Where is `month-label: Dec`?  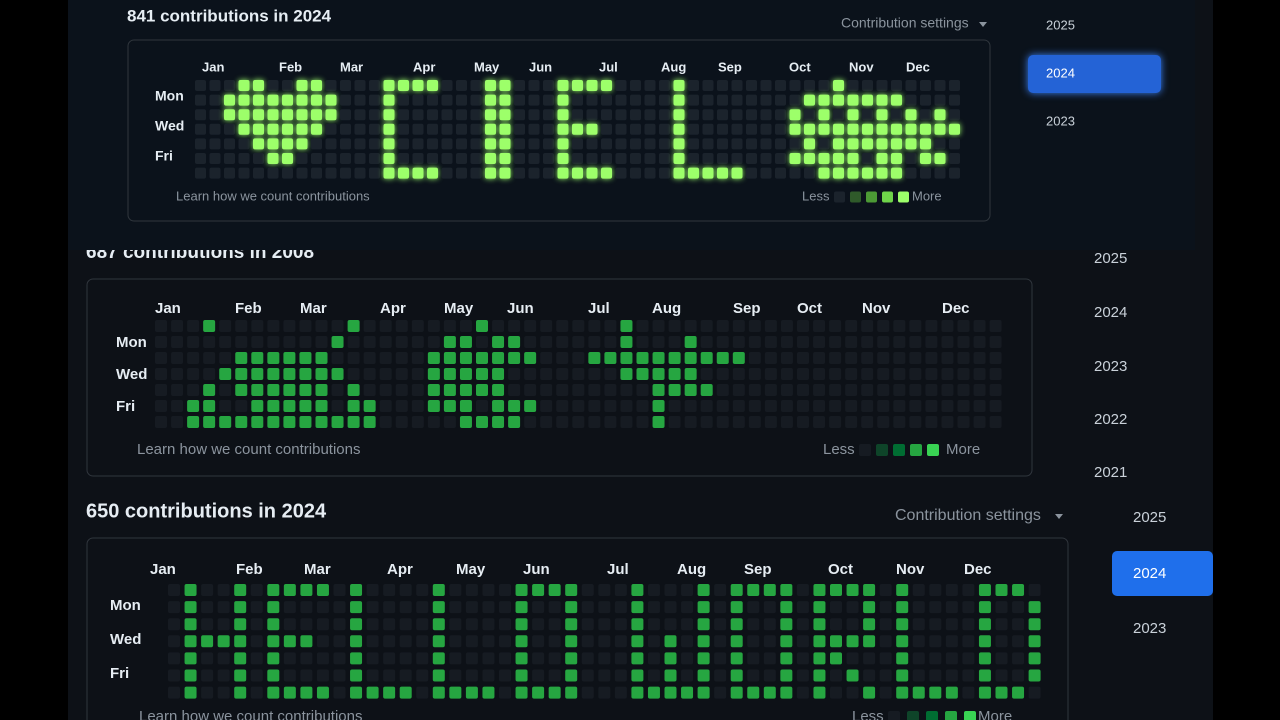
month-label: Dec is located at coordinates (956, 308).